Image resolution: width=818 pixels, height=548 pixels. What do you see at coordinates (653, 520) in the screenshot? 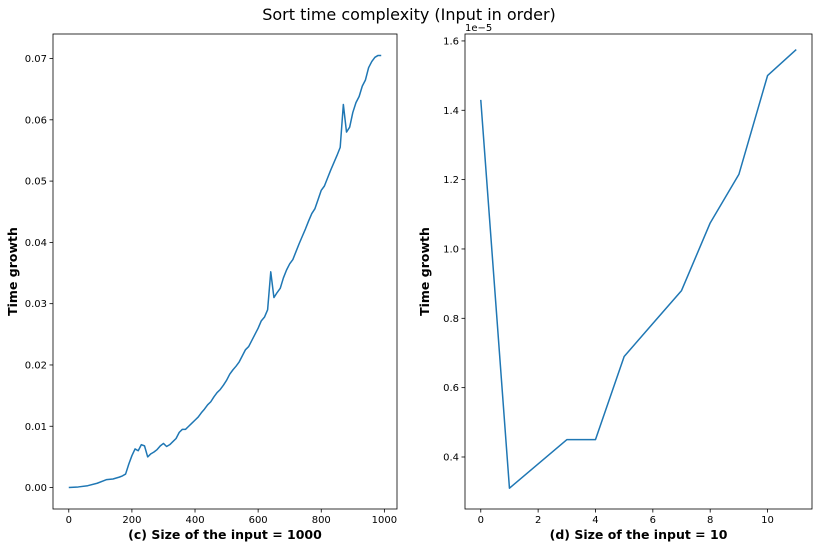
I see `right-x-tick-label: 6` at bounding box center [653, 520].